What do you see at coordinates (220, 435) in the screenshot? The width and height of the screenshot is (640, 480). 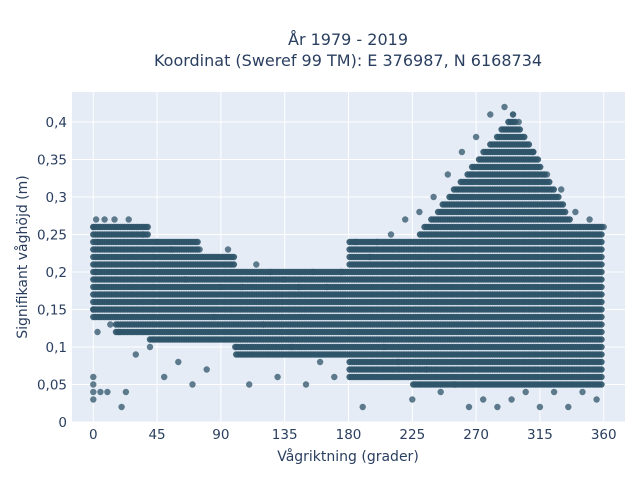 I see `x-tick-label: 90` at bounding box center [220, 435].